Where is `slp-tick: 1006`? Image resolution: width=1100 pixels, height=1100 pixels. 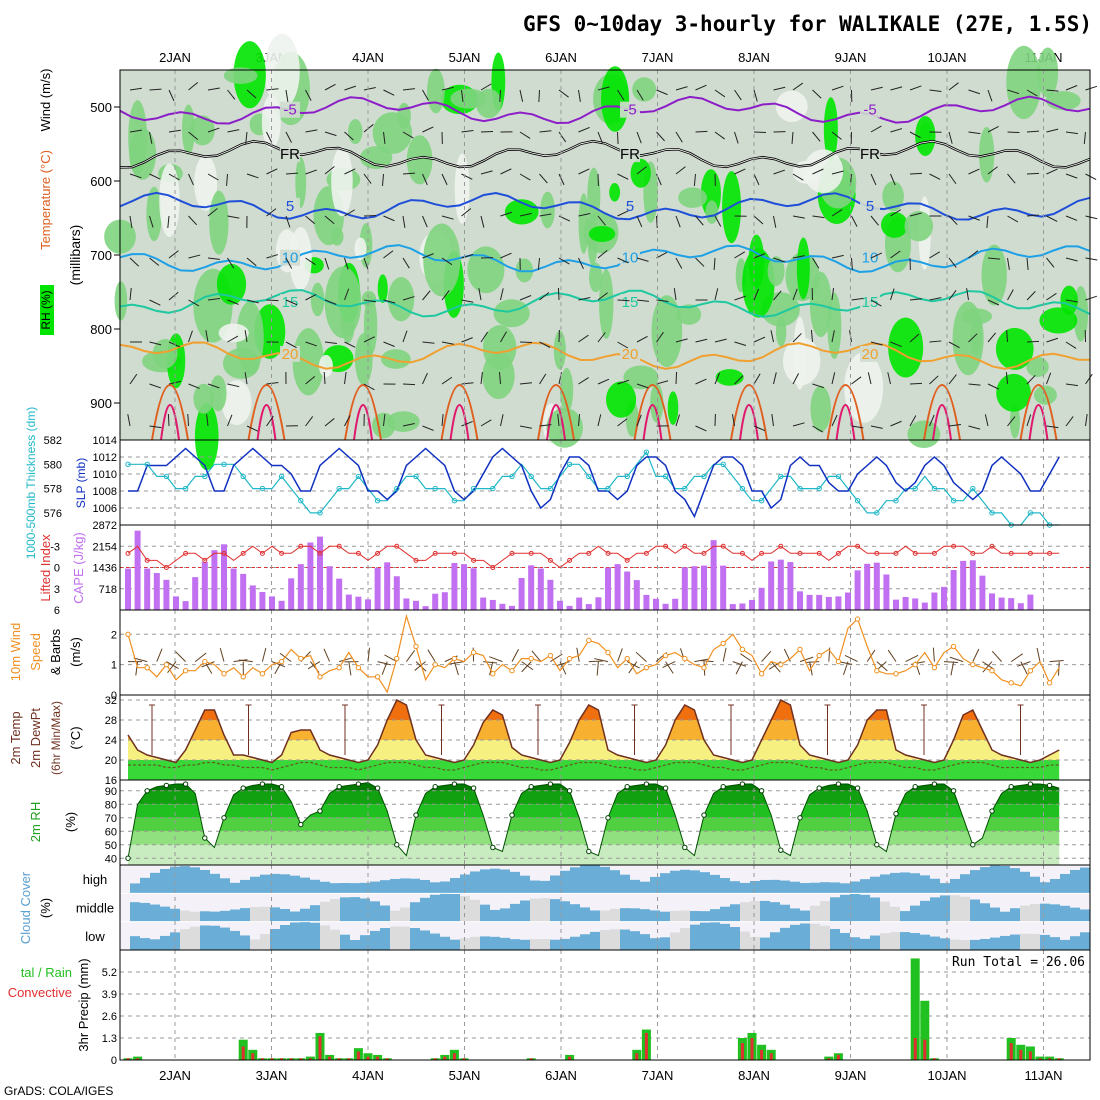
slp-tick: 1006 is located at coordinates (105, 509).